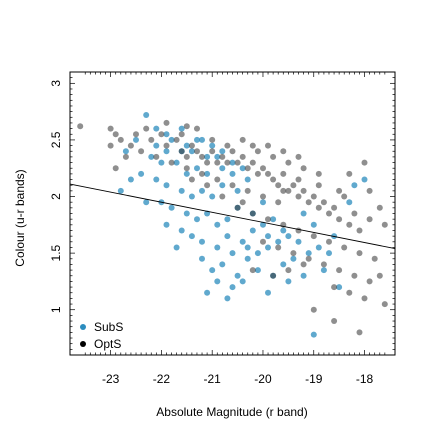 This screenshot has height=432, width=432. Describe the element at coordinates (83, 344) in the screenshot. I see `legend-marker-opts` at that location.